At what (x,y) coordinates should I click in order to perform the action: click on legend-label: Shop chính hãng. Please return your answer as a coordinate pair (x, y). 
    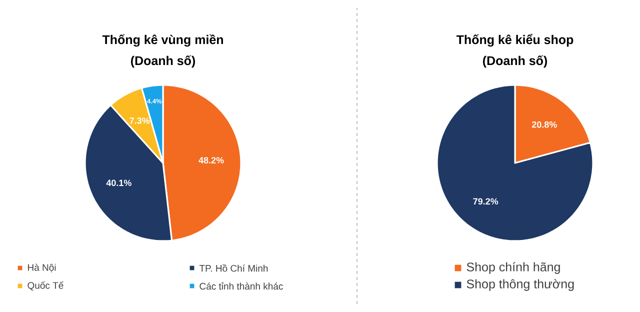
    Looking at the image, I should click on (513, 268).